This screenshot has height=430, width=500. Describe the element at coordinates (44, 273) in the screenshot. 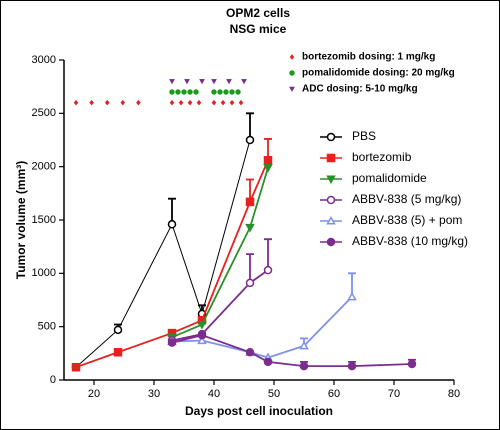

I see `y-tick-label: 1000` at that location.